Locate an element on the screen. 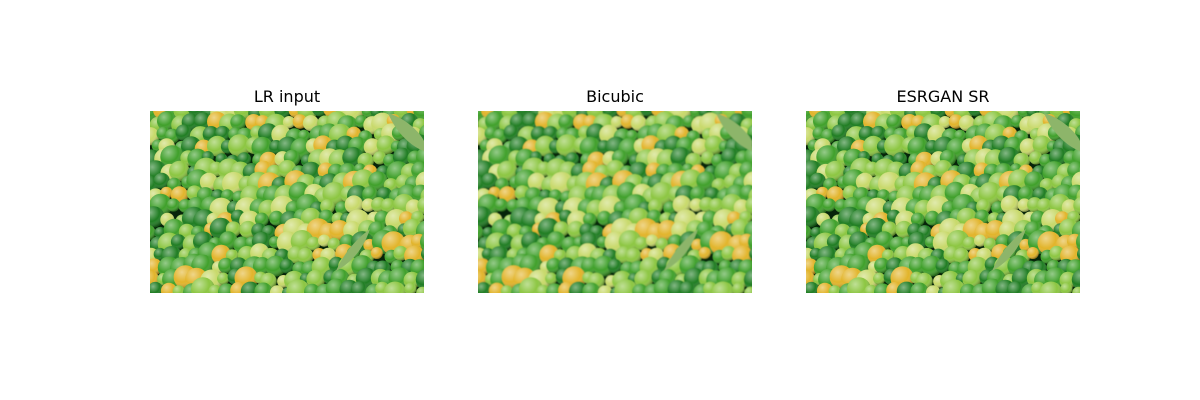 The image size is (1200, 400). panel-bicubic: Bicubic is located at coordinates (615, 188).